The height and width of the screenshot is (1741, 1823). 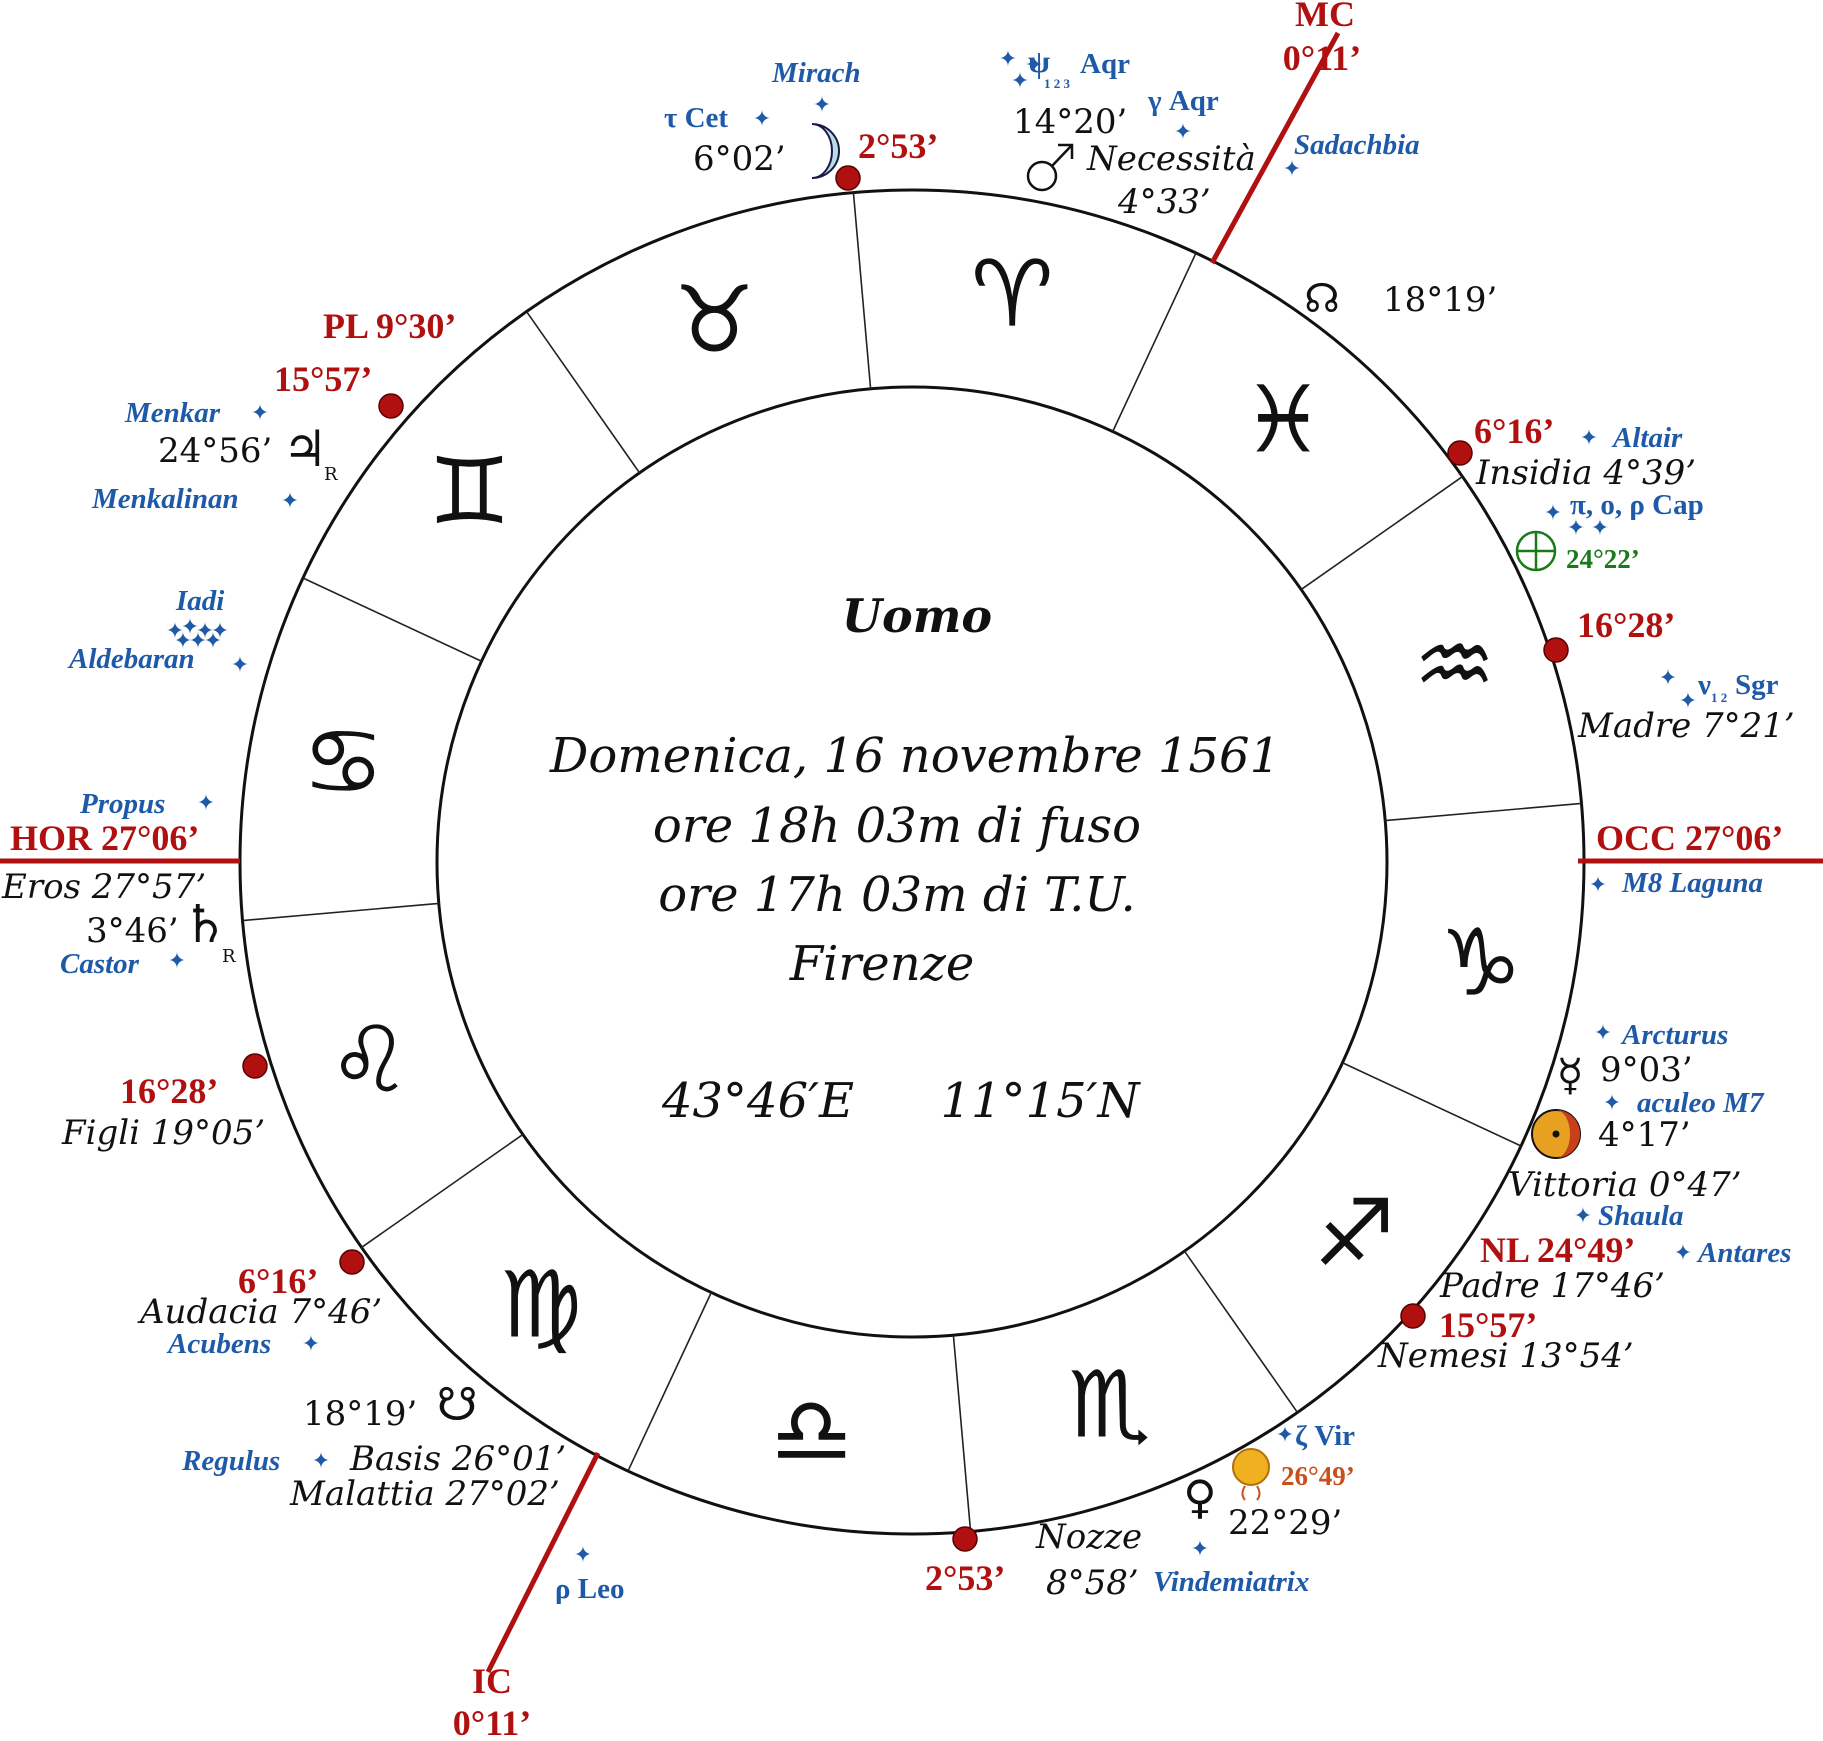 I want to click on star-tau-cet: τ Cet, so click(x=696, y=118).